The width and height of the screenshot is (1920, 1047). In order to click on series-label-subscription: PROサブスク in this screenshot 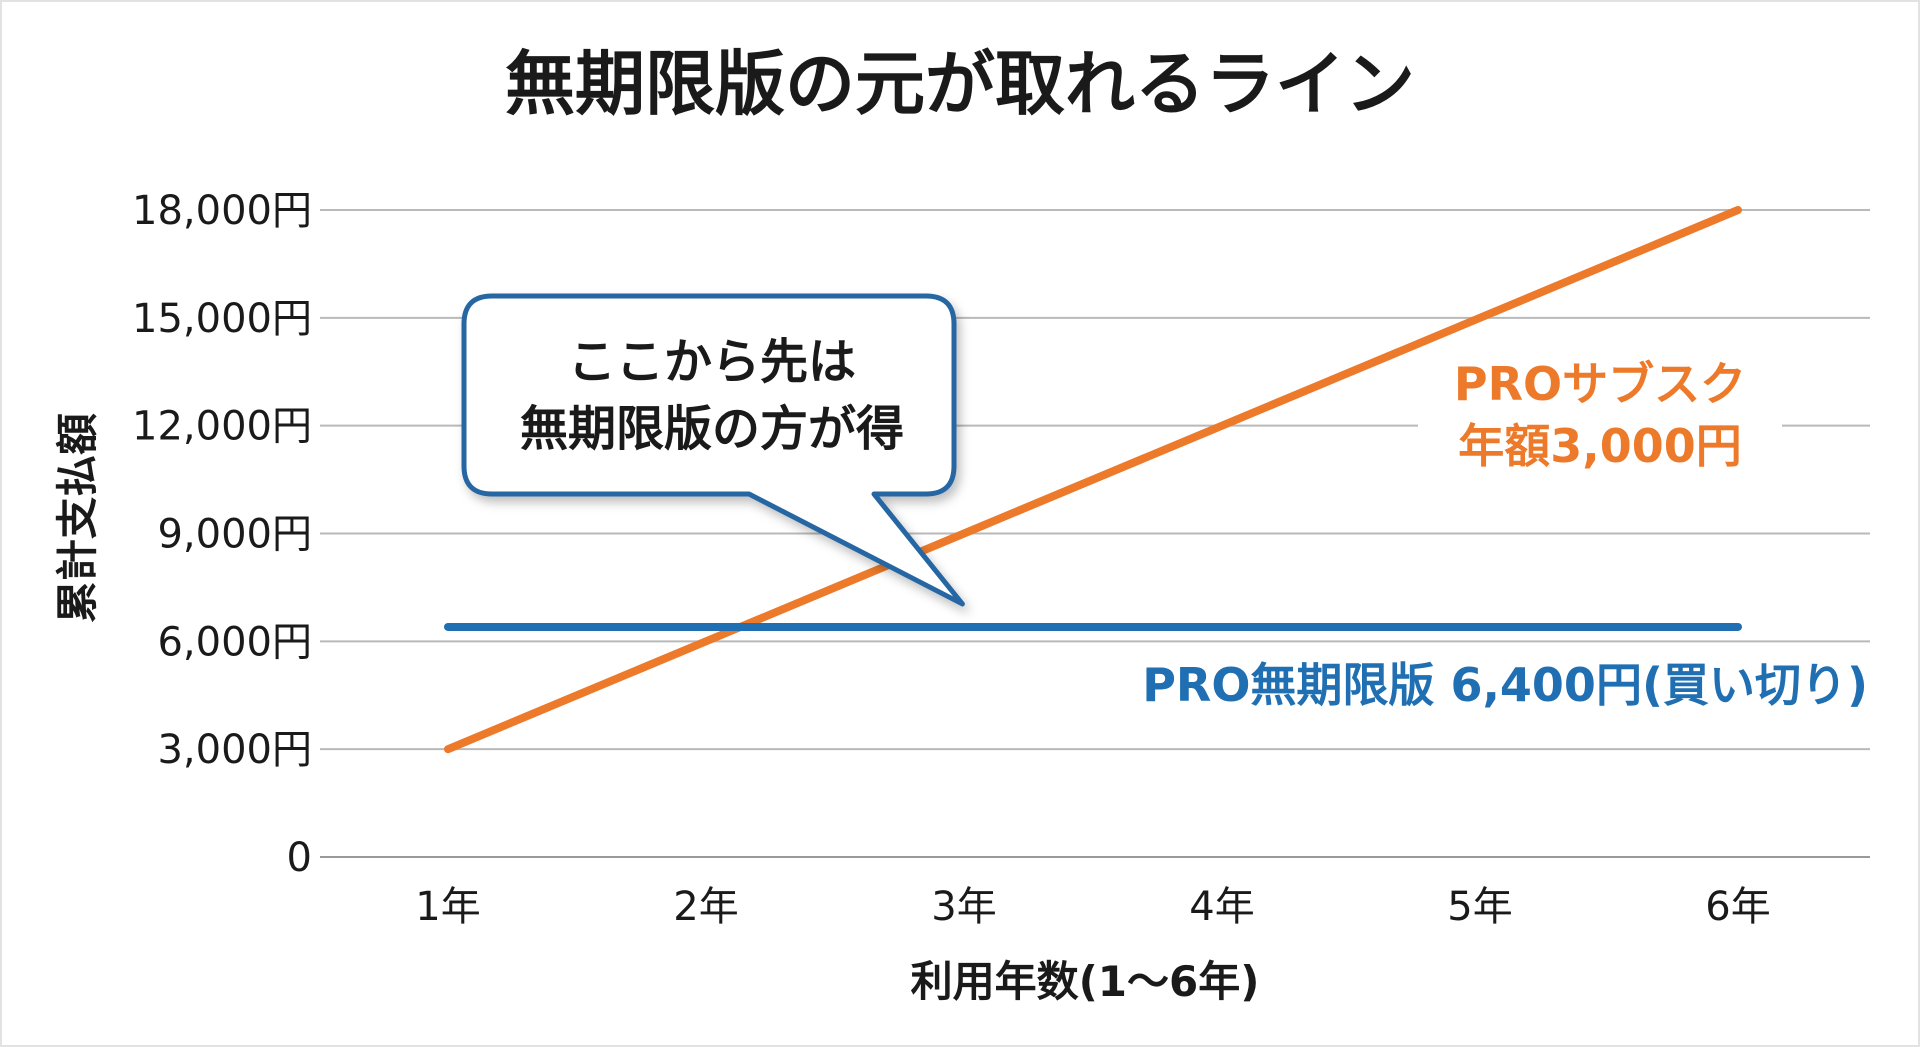, I will do `click(1600, 384)`.